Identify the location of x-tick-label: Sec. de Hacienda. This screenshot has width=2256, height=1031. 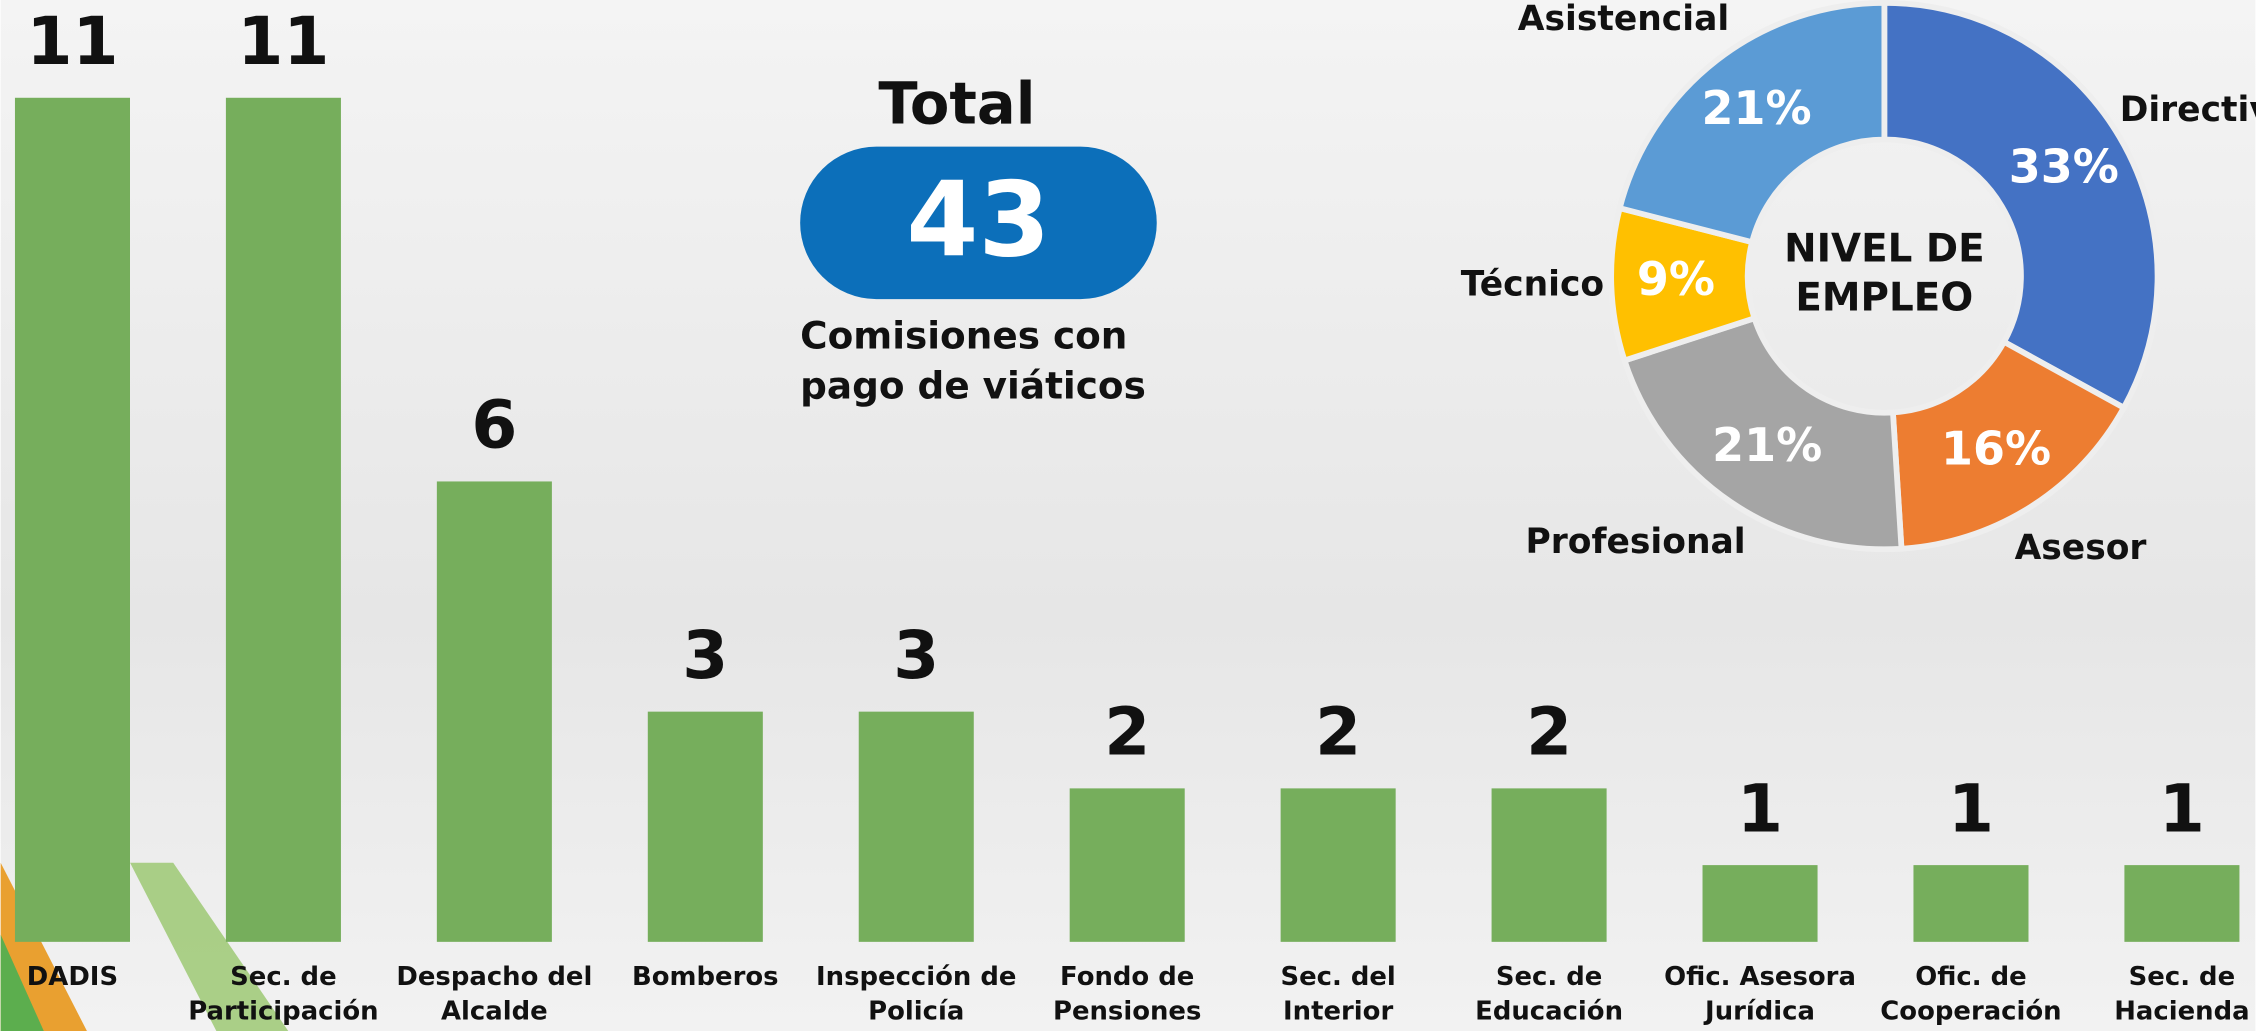
(2182, 994).